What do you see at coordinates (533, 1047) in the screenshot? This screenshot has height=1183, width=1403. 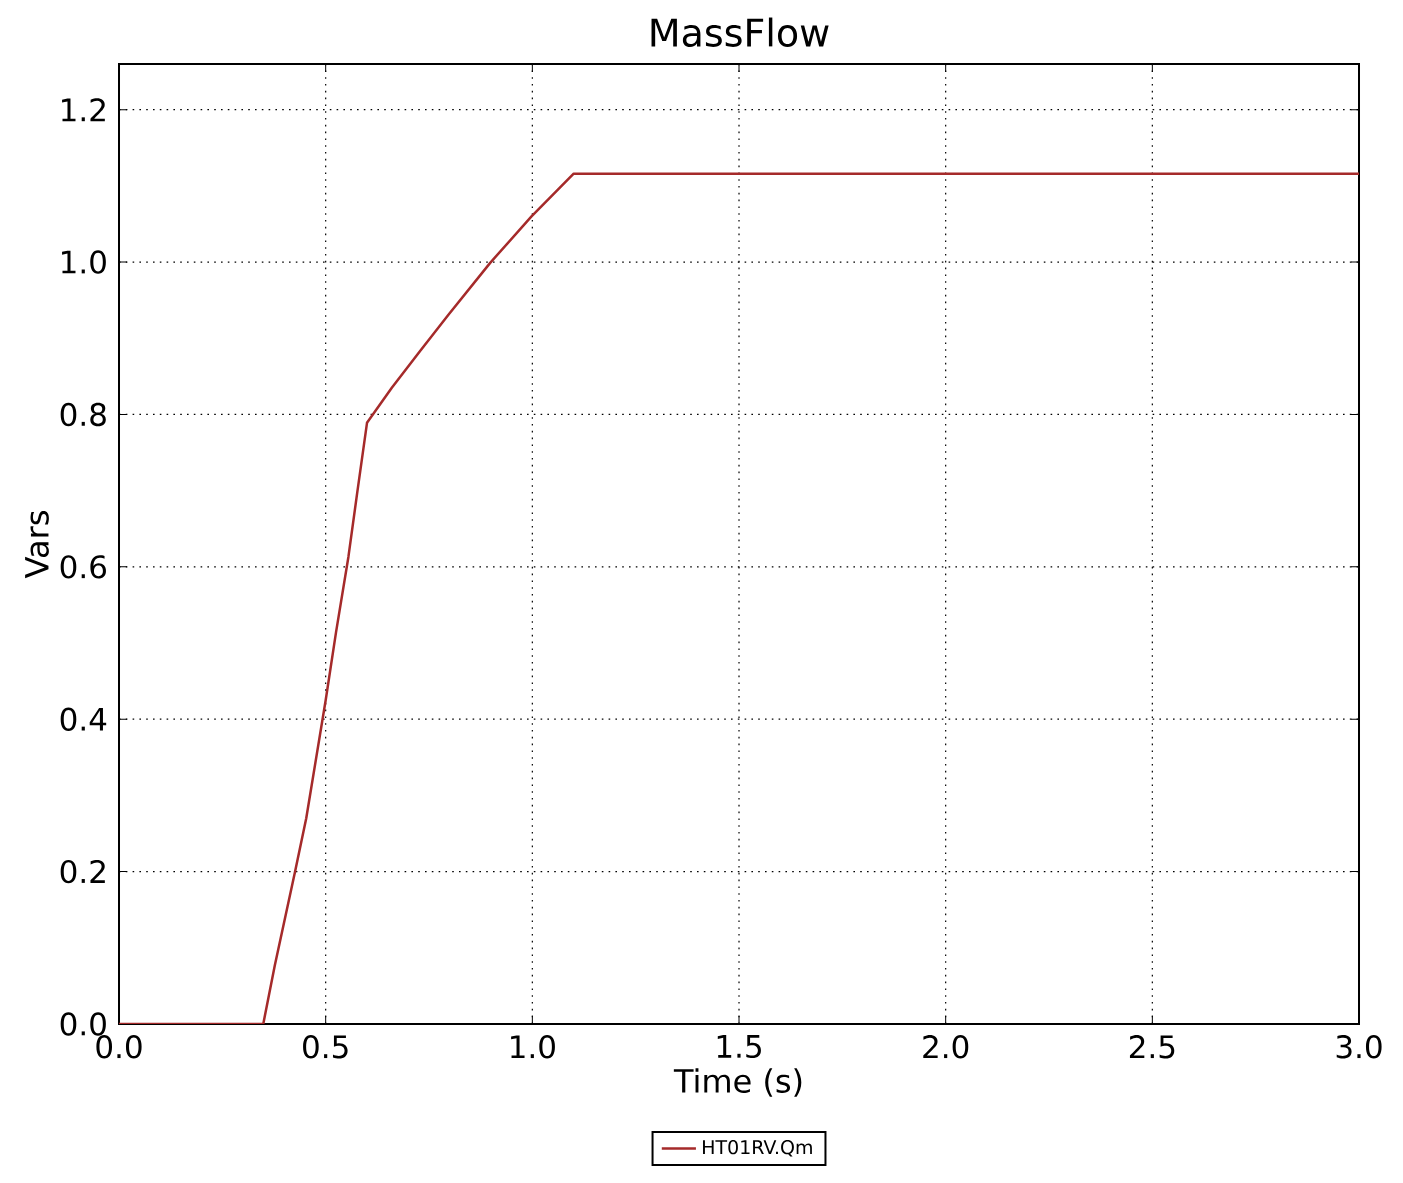 I see `x-tick-label: 1.0` at bounding box center [533, 1047].